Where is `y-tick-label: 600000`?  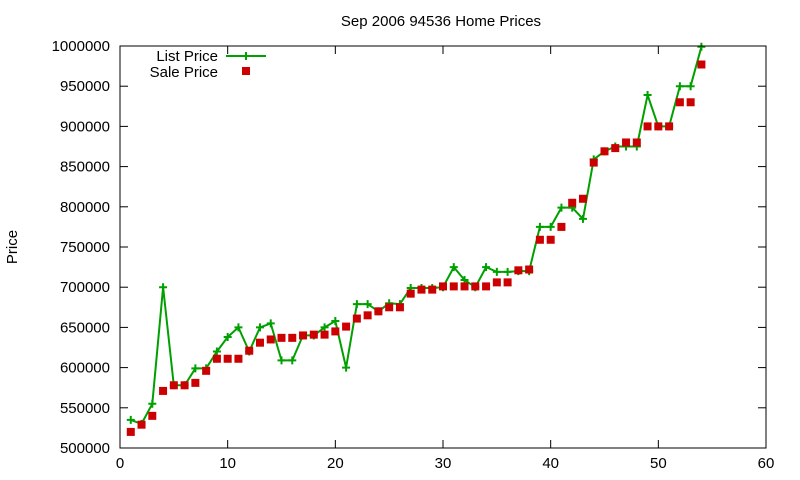
y-tick-label: 600000 is located at coordinates (85, 368).